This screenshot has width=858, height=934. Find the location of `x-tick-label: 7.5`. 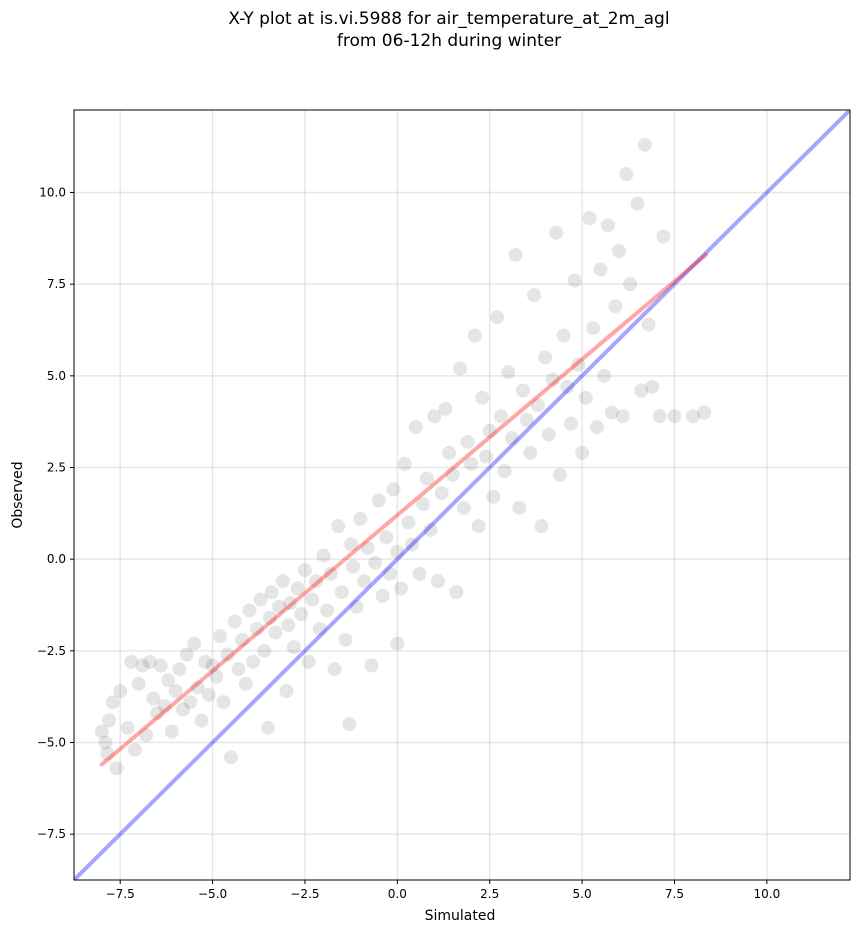

x-tick-label: 7.5 is located at coordinates (674, 894).